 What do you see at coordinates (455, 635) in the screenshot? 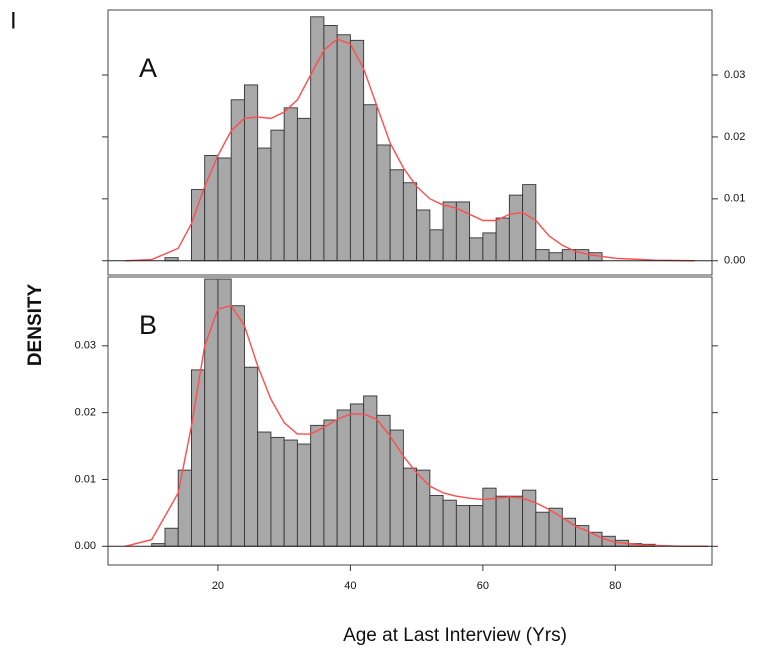
I see `x-axis-title: Age at Last Interview (Yrs)` at bounding box center [455, 635].